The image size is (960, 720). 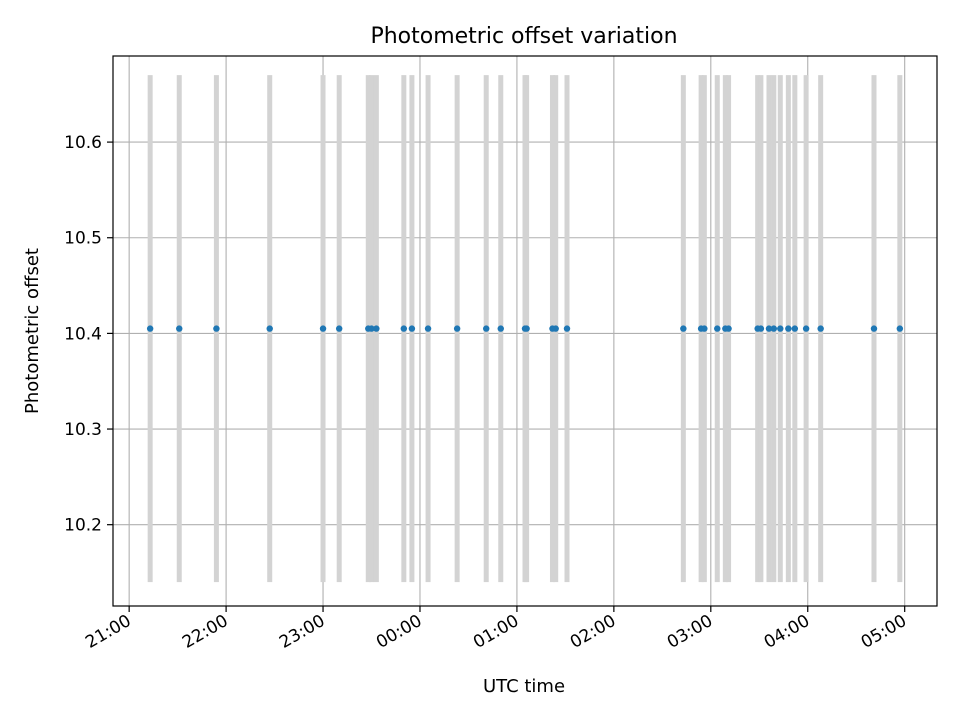 I want to click on chart-title: Photometric offset variation, so click(x=523, y=36).